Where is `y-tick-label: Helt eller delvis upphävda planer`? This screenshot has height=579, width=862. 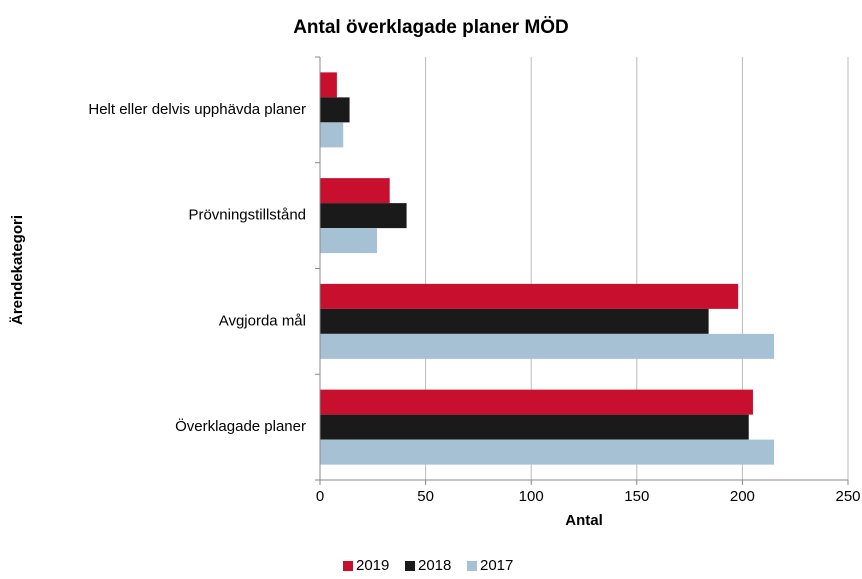 y-tick-label: Helt eller delvis upphävda planer is located at coordinates (197, 109).